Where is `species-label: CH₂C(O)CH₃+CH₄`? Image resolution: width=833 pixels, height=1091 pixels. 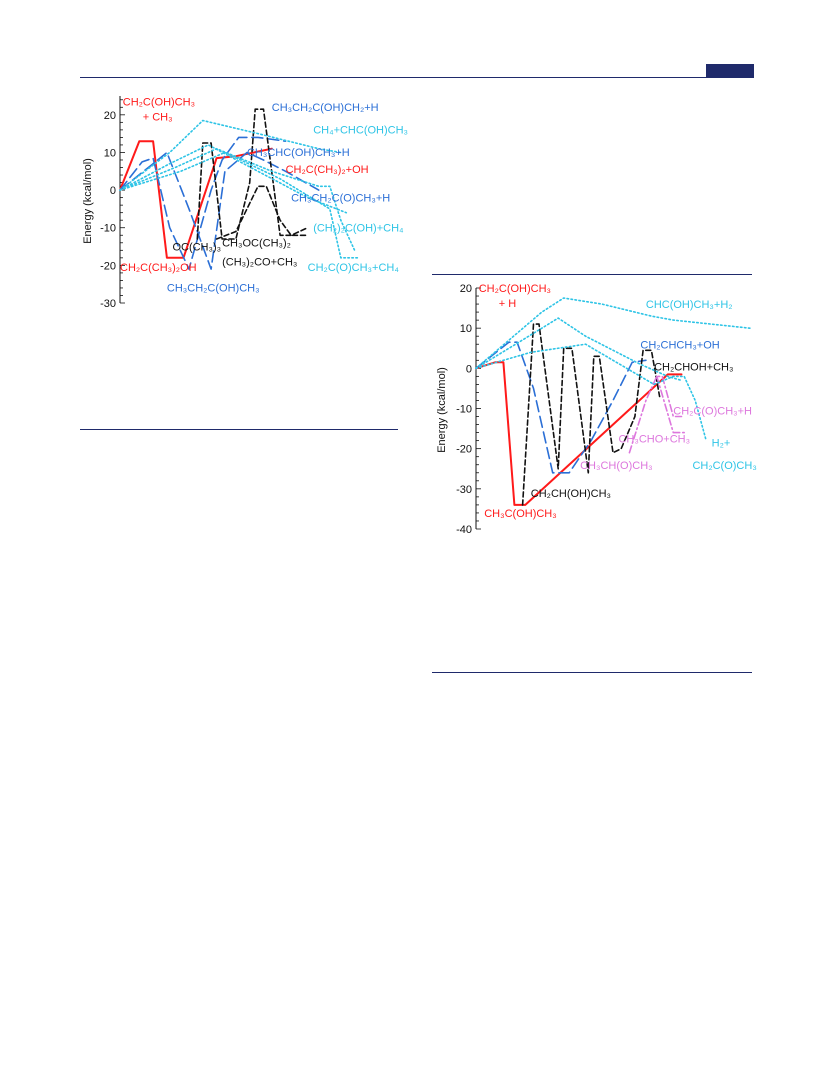
species-label: CH₂C(O)CH₃+CH₄ is located at coordinates (354, 268).